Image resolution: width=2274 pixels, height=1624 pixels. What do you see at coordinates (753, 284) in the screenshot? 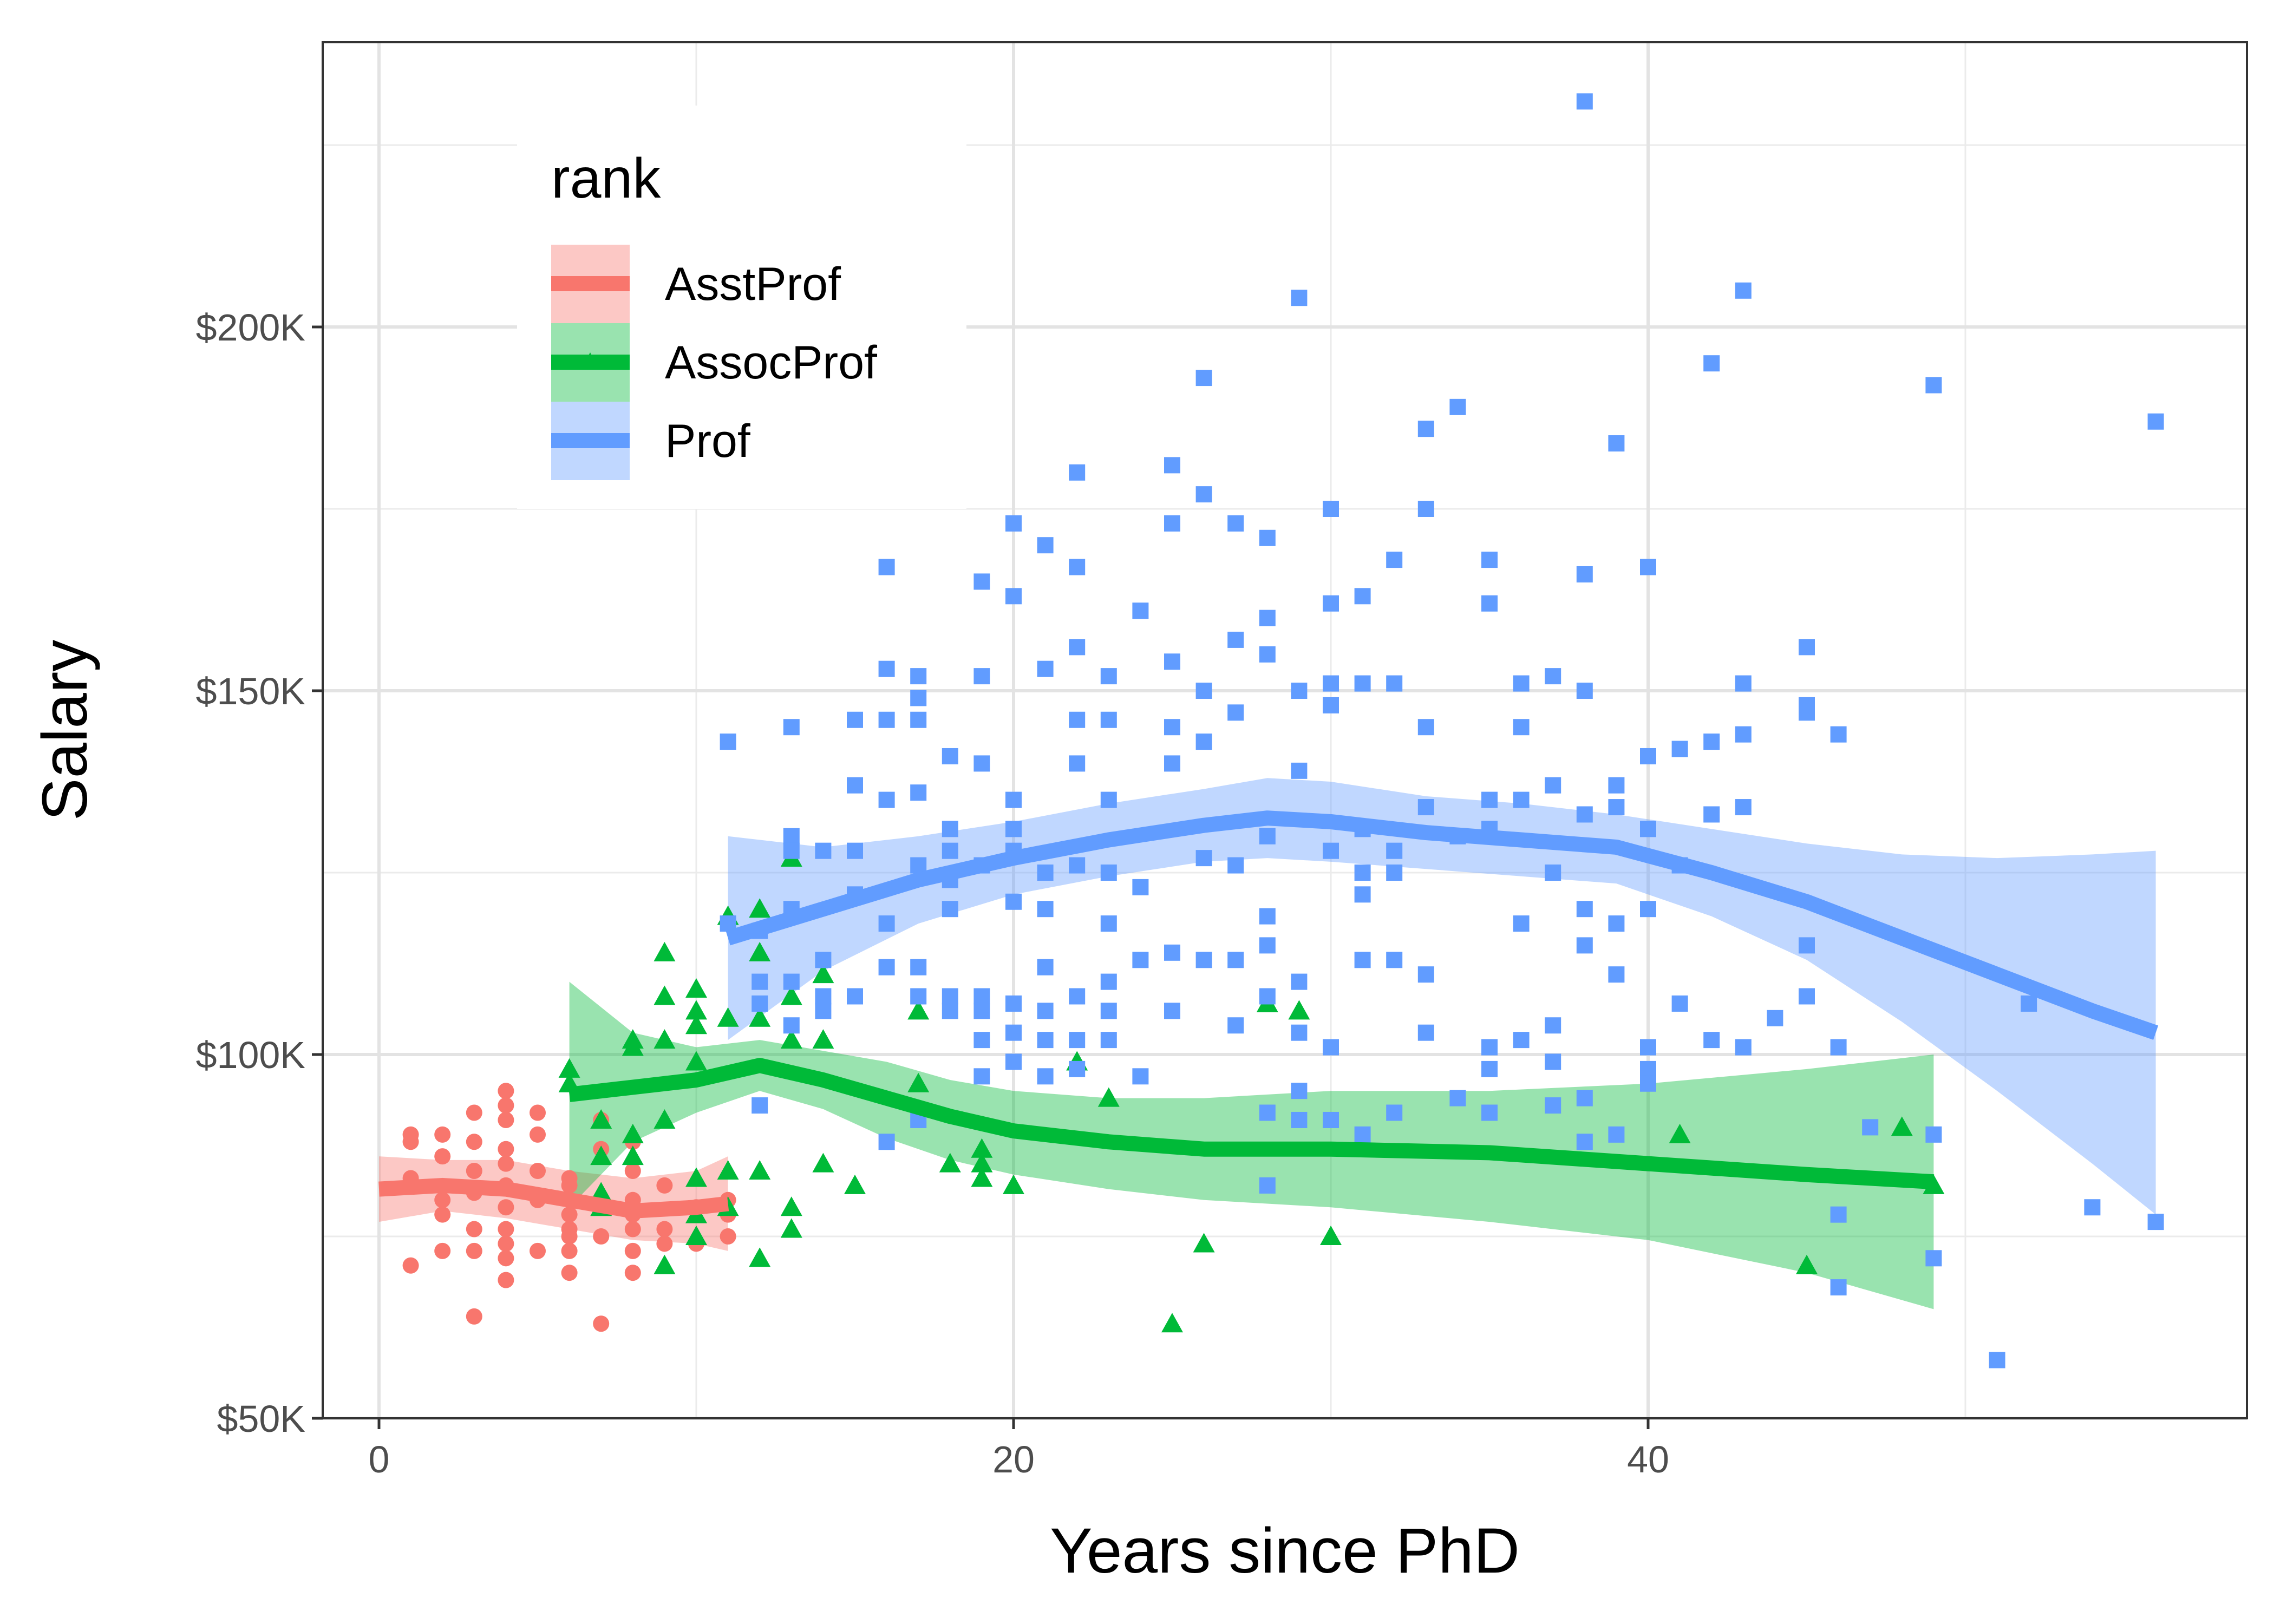
I see `legend-label: AsstProf` at bounding box center [753, 284].